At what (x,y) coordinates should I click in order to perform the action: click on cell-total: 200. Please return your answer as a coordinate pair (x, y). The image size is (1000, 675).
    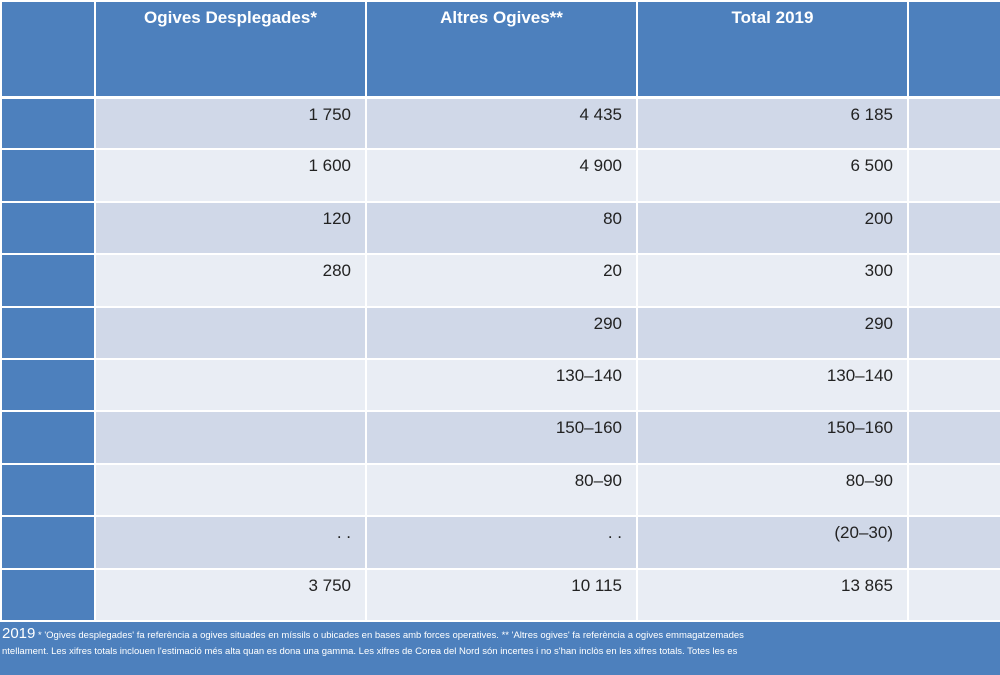
    Looking at the image, I should click on (772, 228).